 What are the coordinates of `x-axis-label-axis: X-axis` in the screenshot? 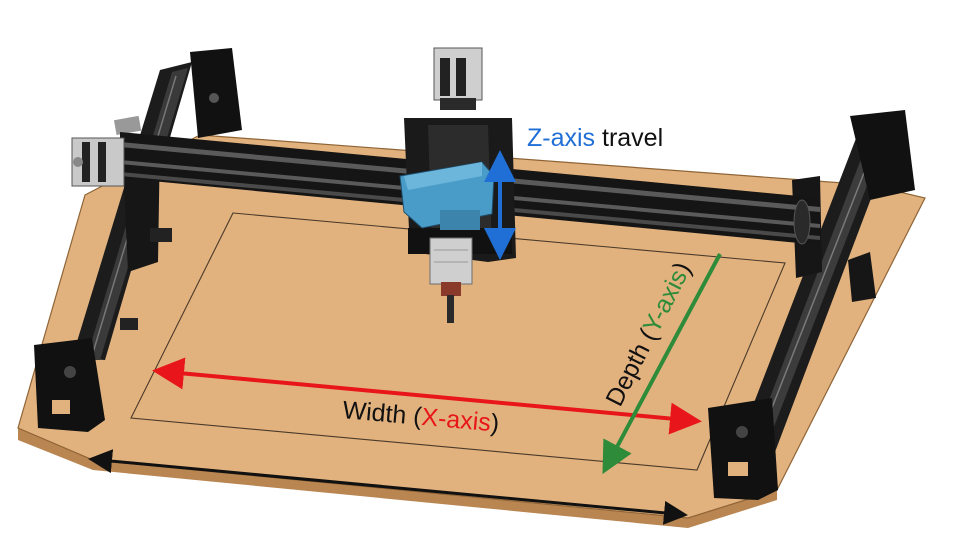 It's located at (456, 420).